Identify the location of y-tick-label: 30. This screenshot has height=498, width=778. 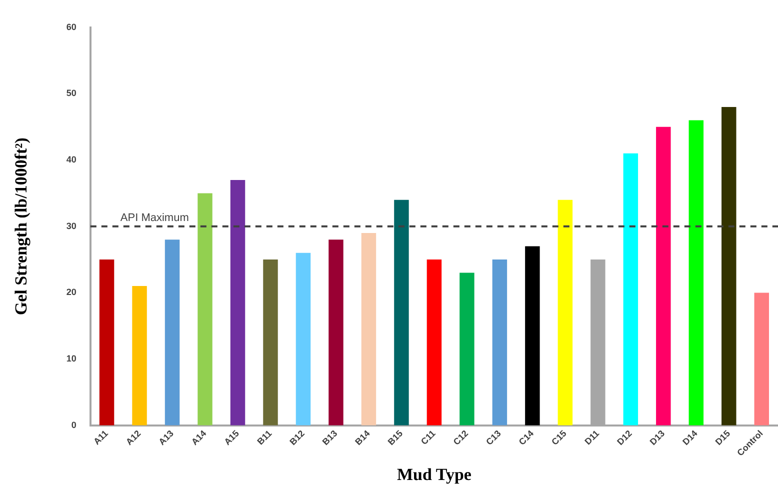
(71, 225).